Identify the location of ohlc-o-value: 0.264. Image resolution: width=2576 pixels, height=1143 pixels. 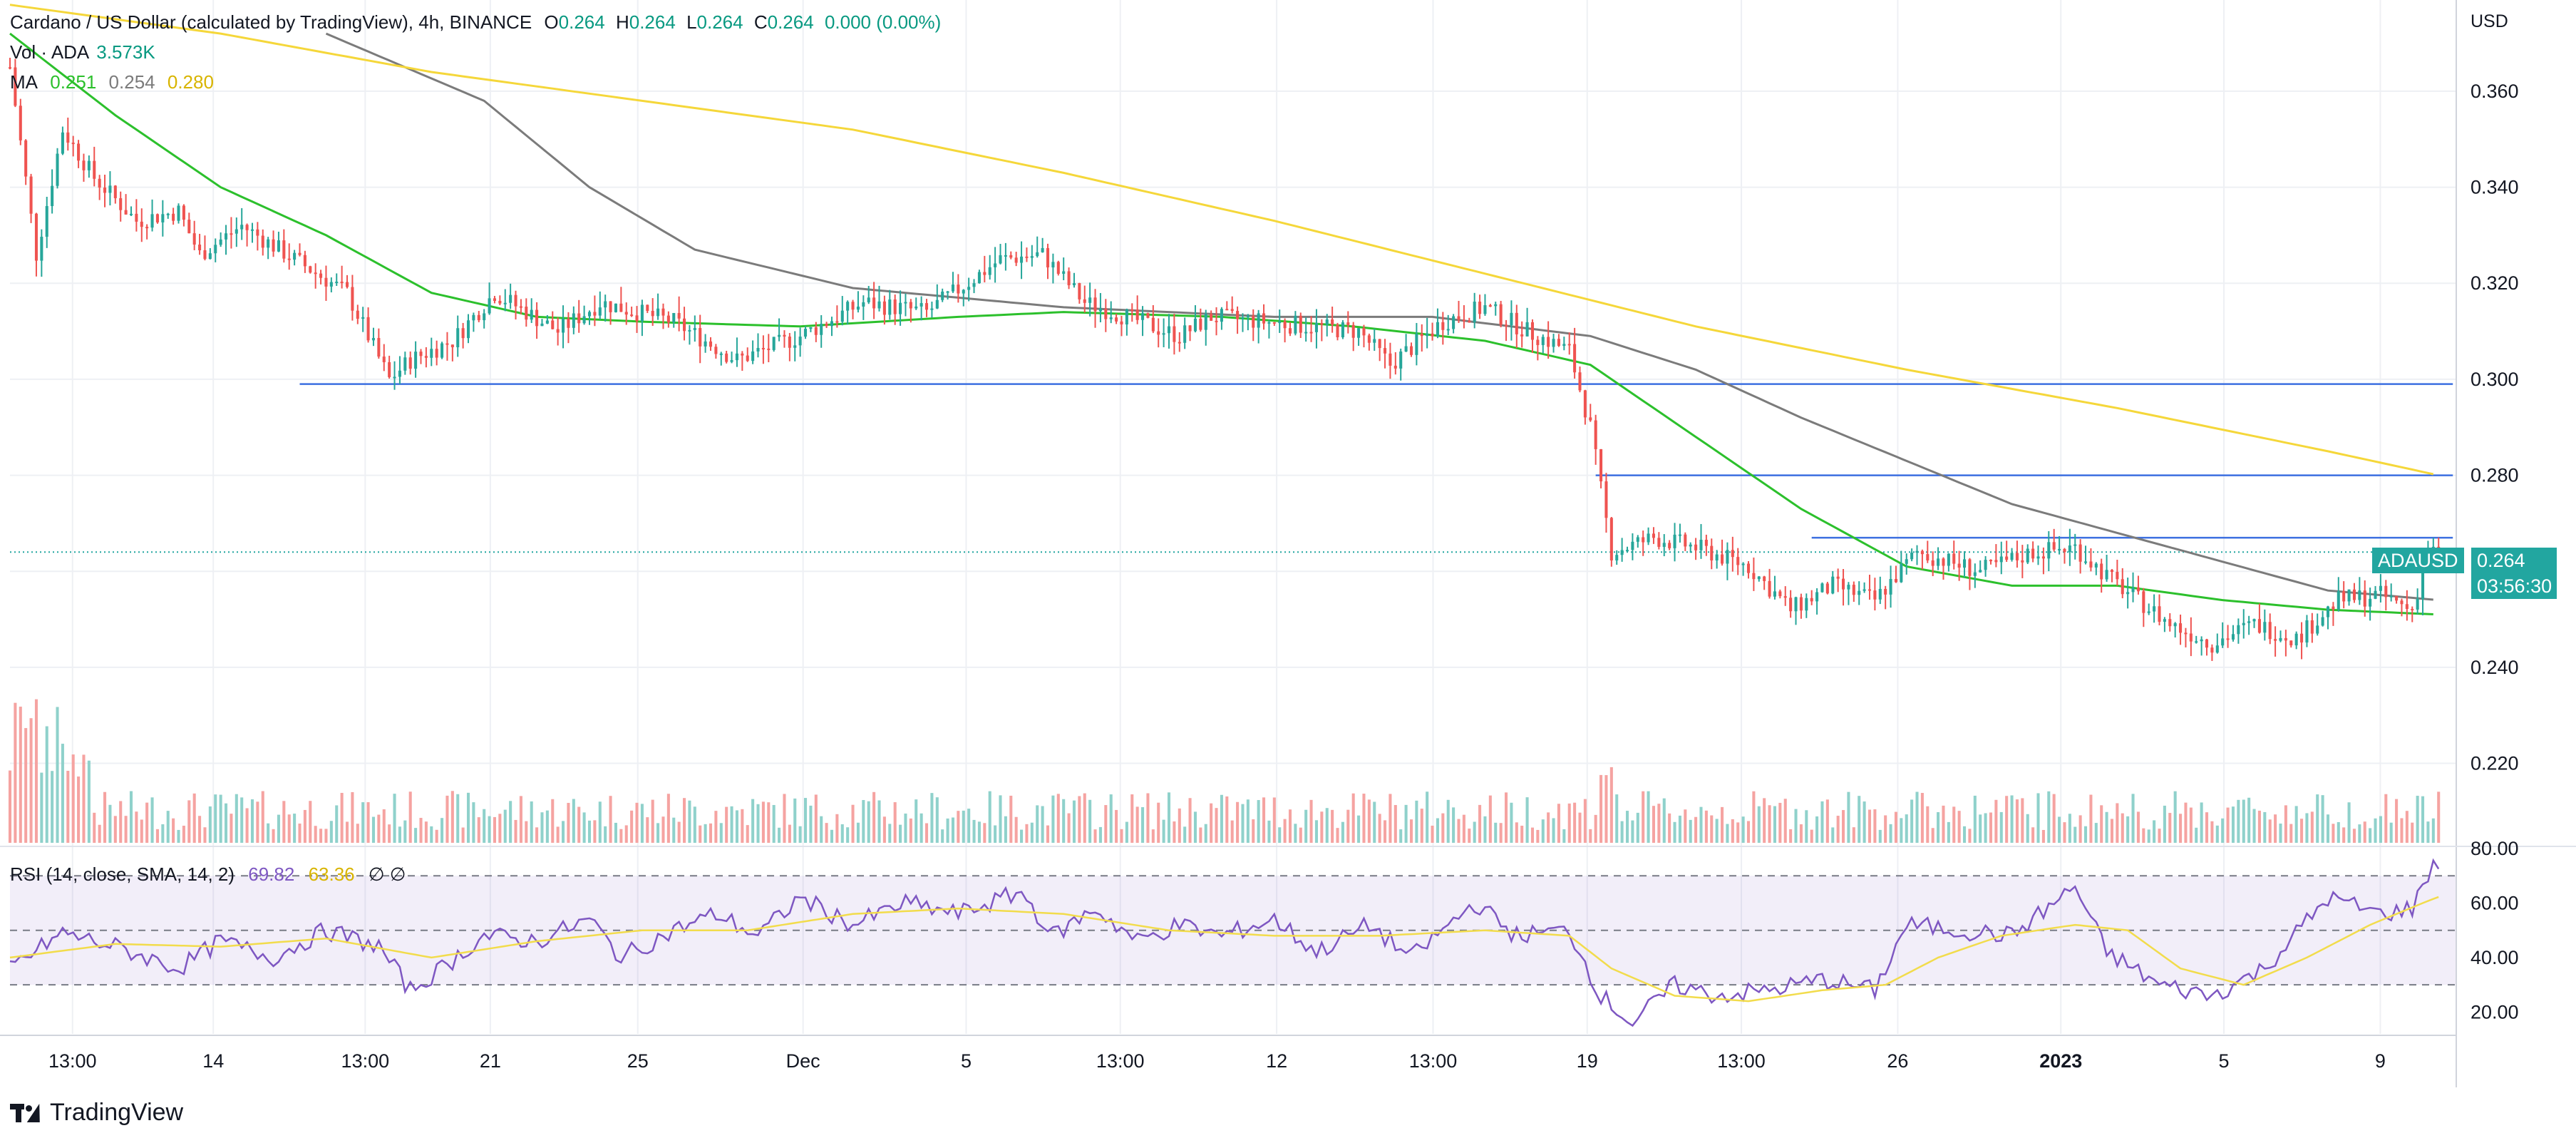
(581, 22).